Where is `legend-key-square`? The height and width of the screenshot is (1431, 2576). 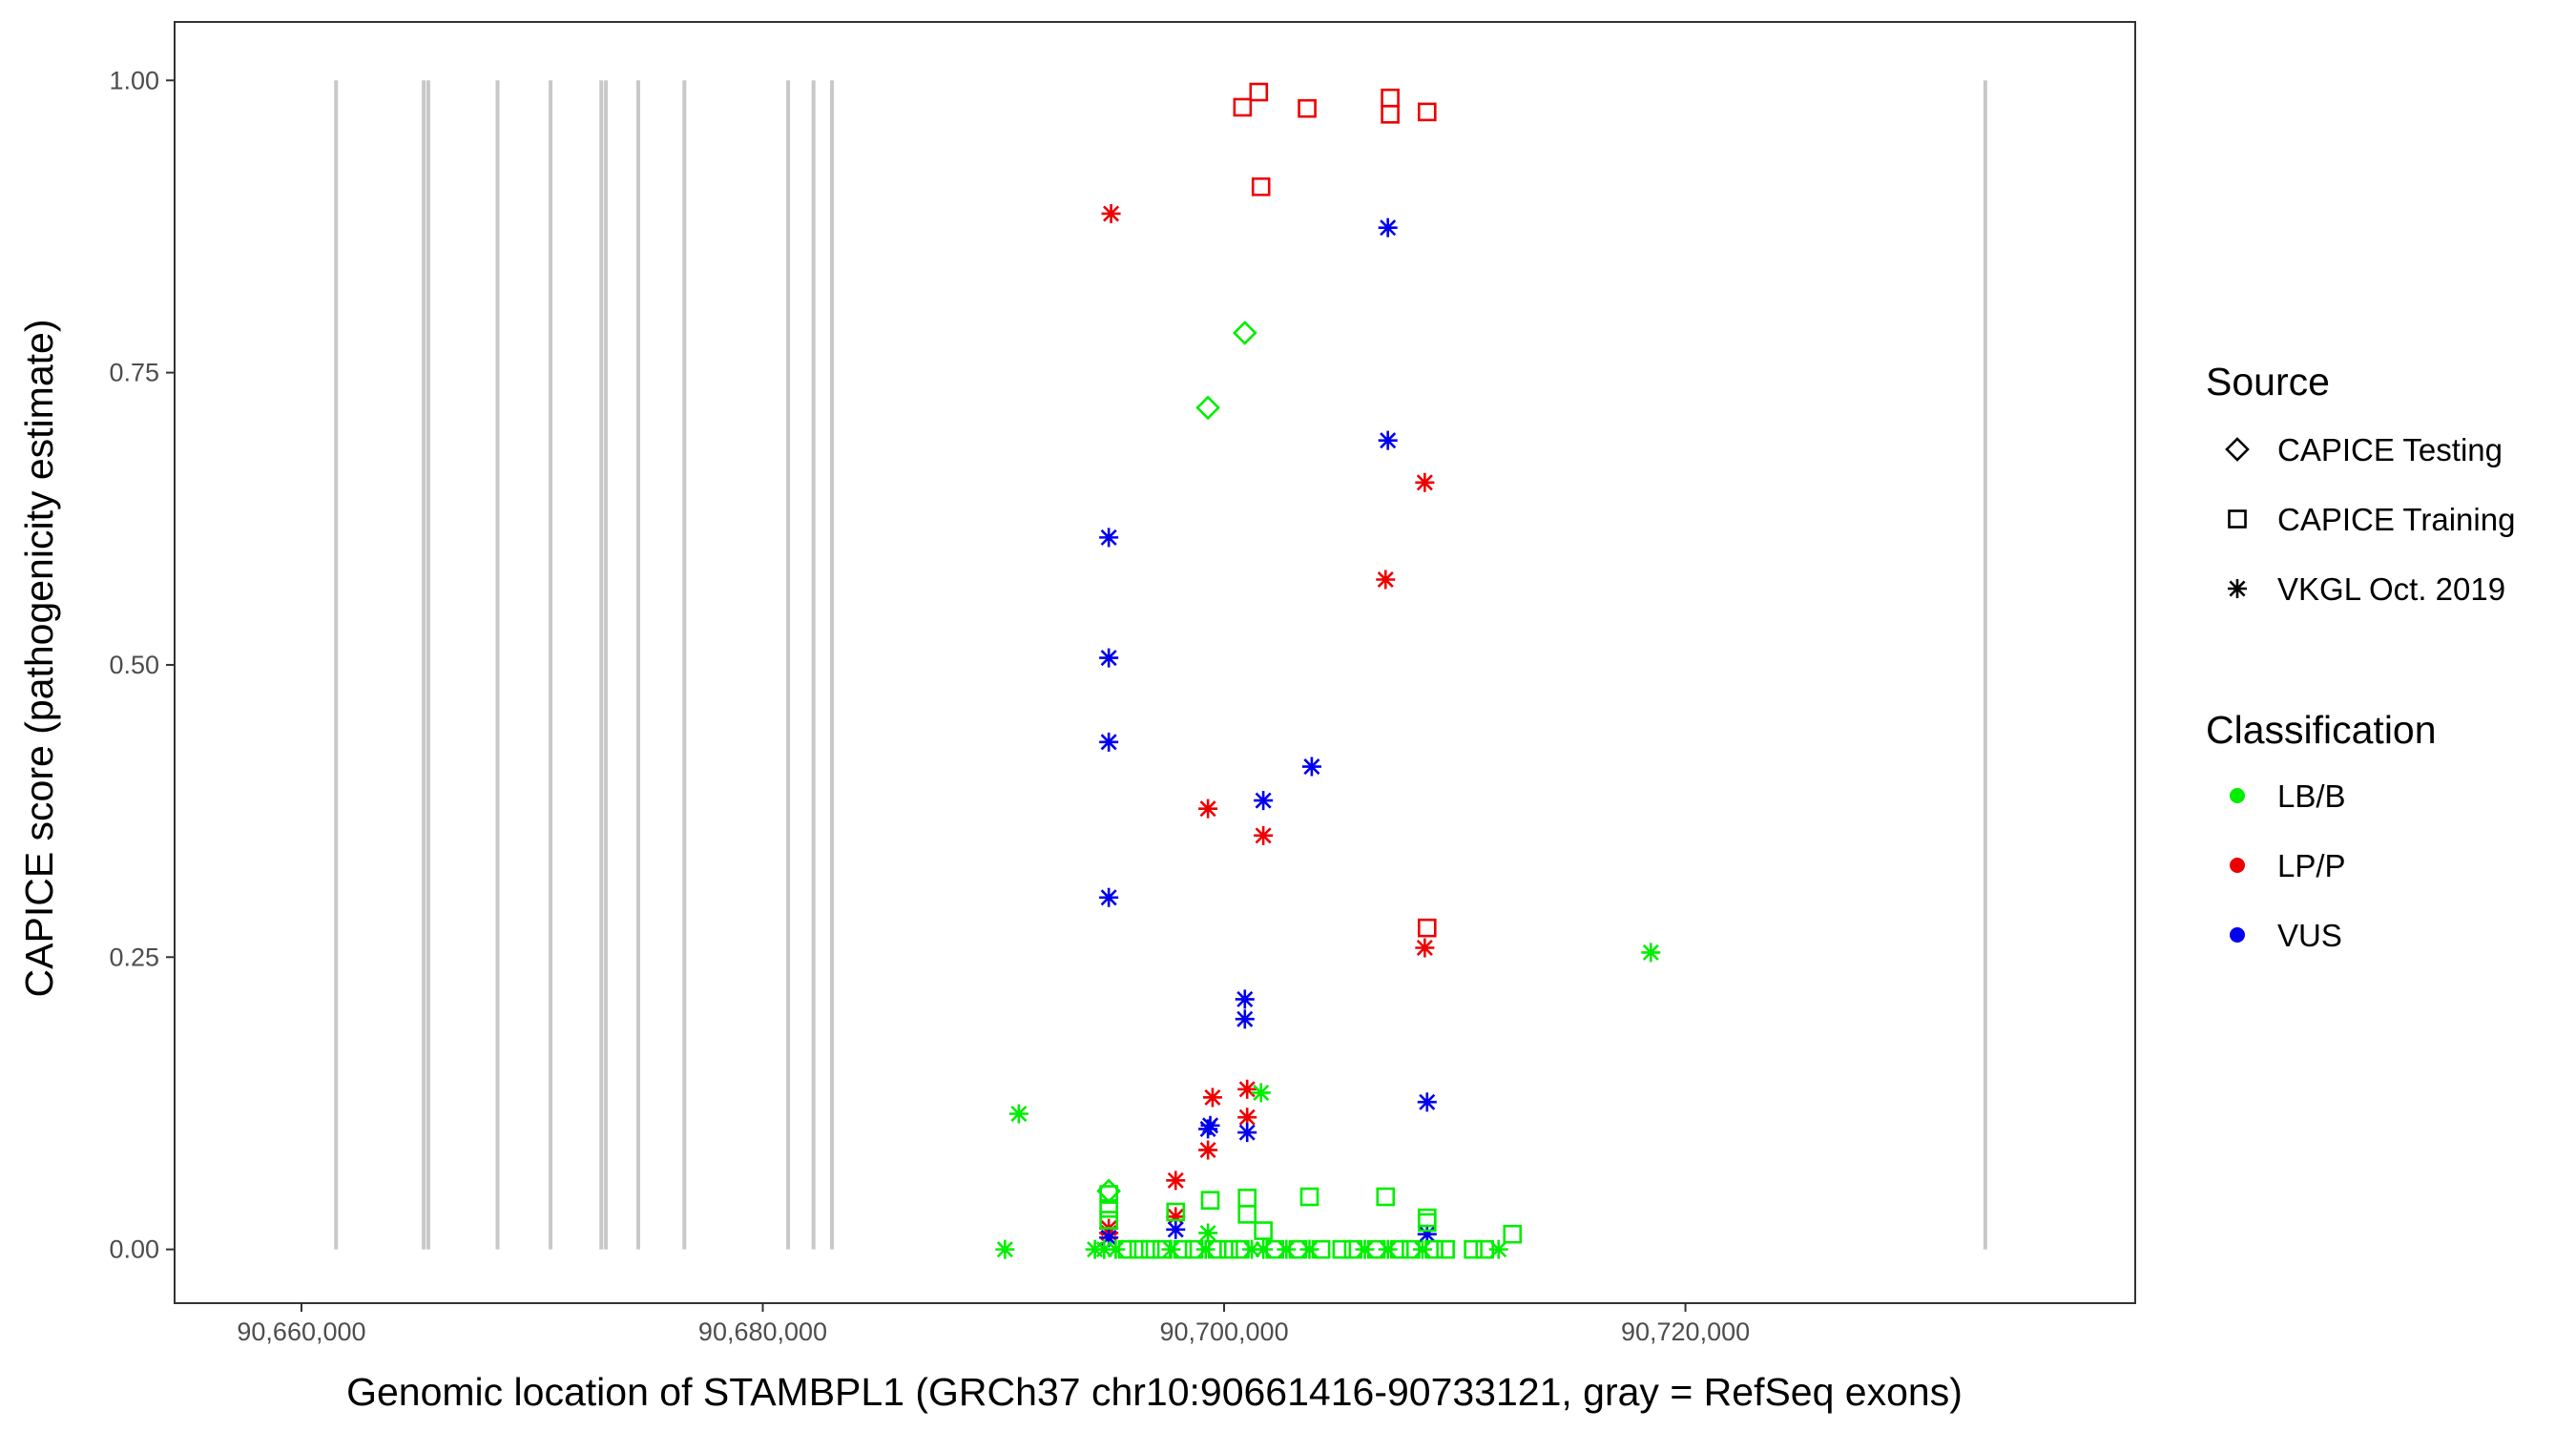
legend-key-square is located at coordinates (2237, 519).